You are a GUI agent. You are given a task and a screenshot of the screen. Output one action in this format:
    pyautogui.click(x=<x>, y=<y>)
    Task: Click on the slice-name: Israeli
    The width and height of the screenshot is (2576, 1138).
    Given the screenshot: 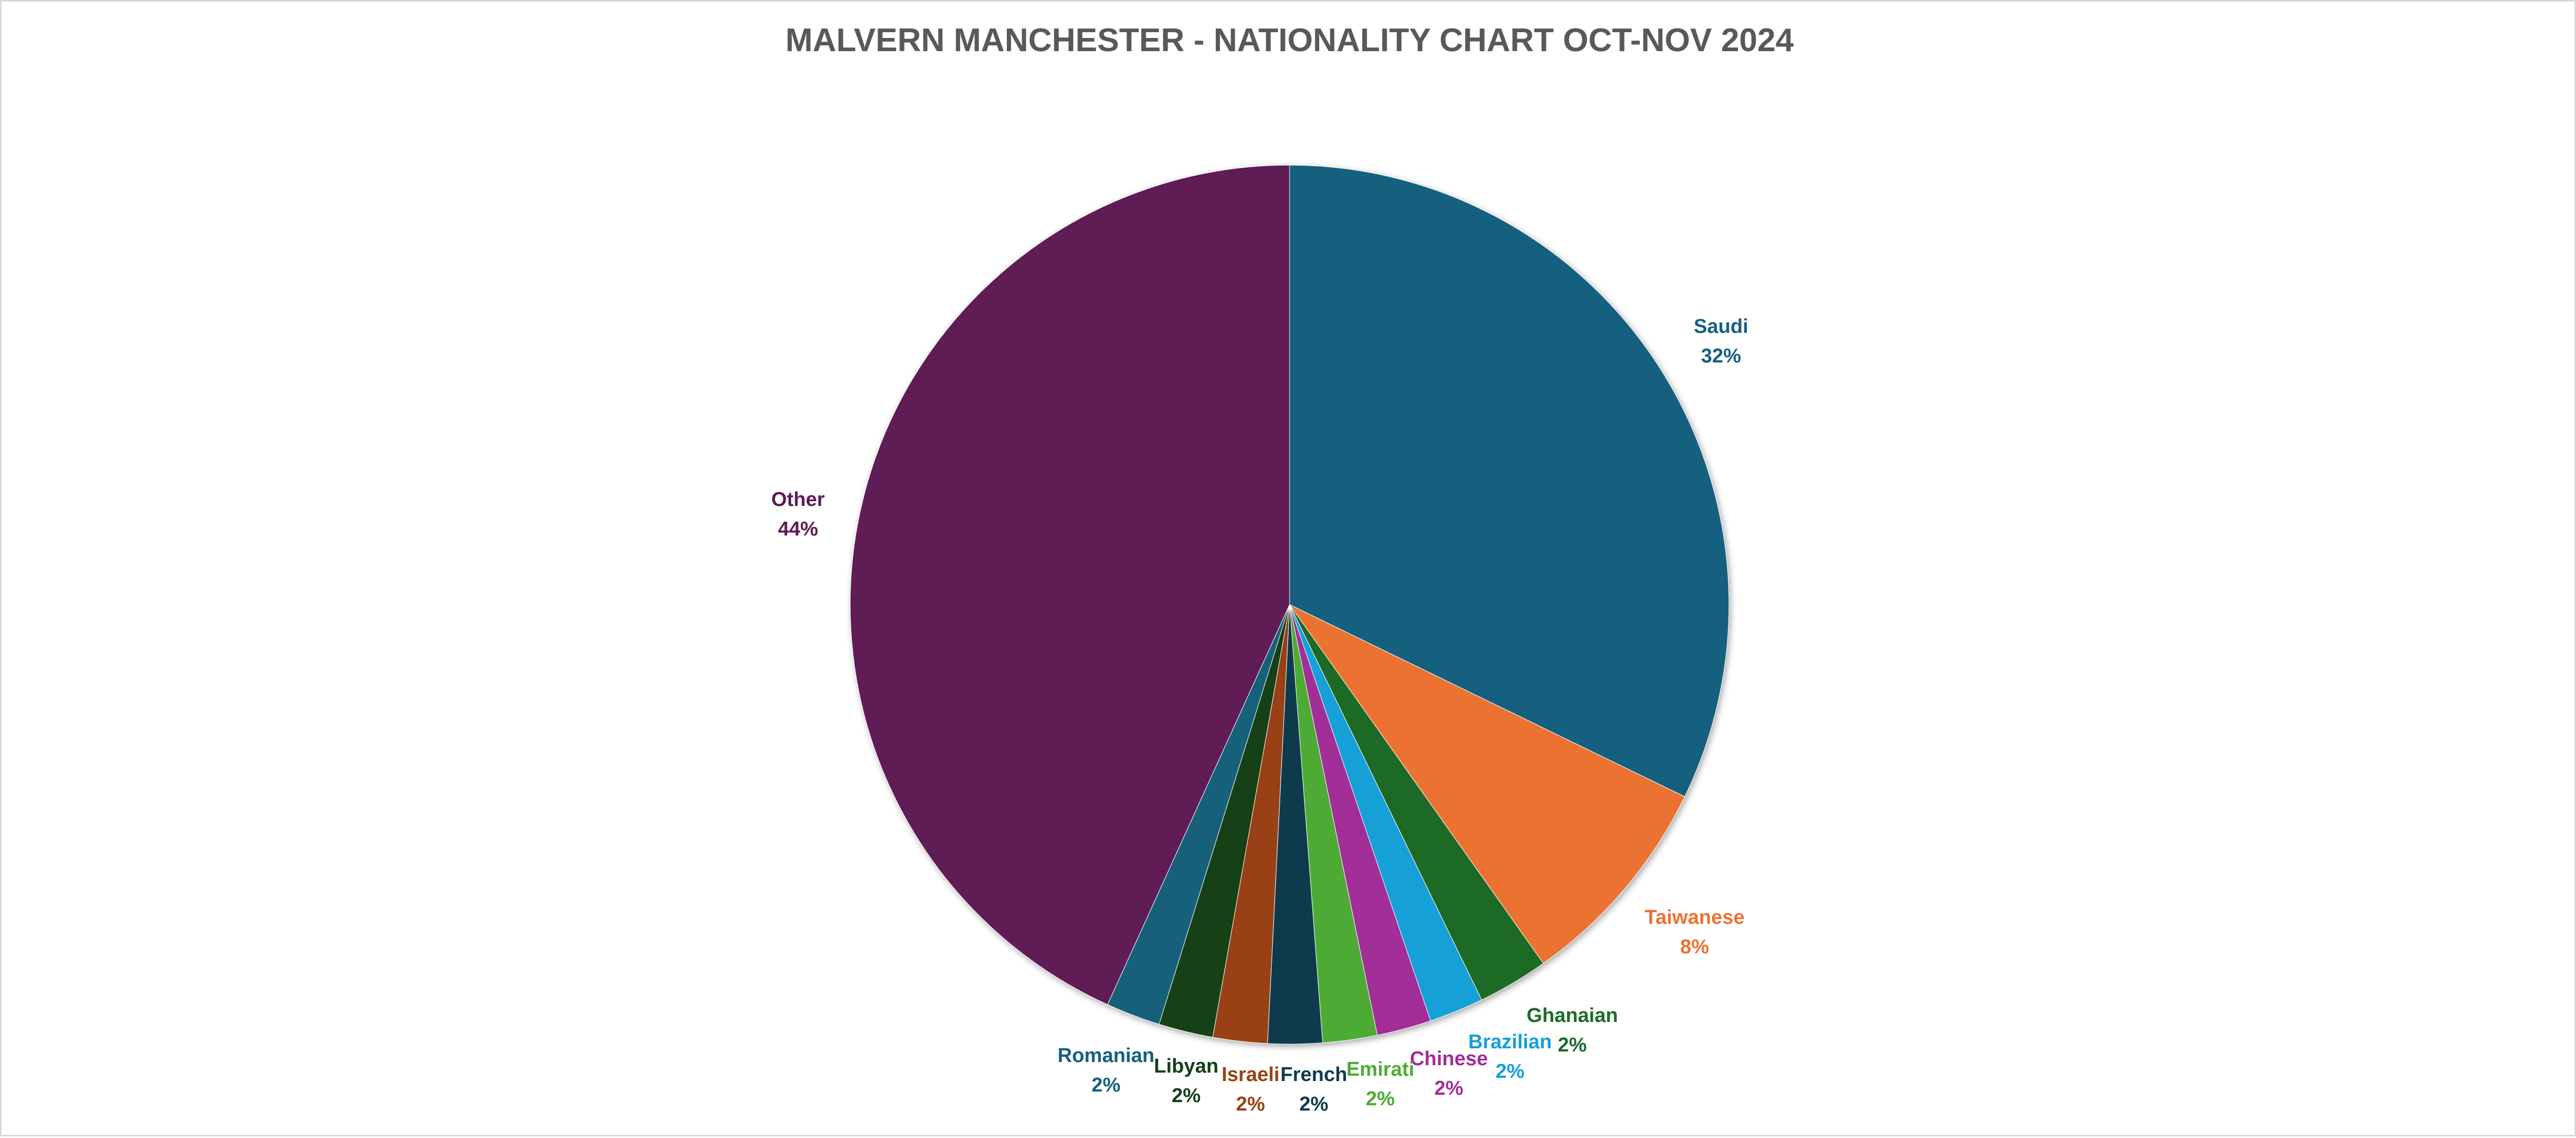 What is the action you would take?
    pyautogui.click(x=1251, y=1075)
    